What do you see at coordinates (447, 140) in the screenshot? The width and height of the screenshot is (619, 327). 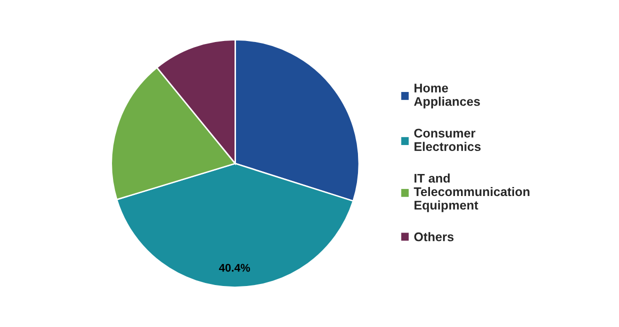 I see `legend-label: Consumer Electronics` at bounding box center [447, 140].